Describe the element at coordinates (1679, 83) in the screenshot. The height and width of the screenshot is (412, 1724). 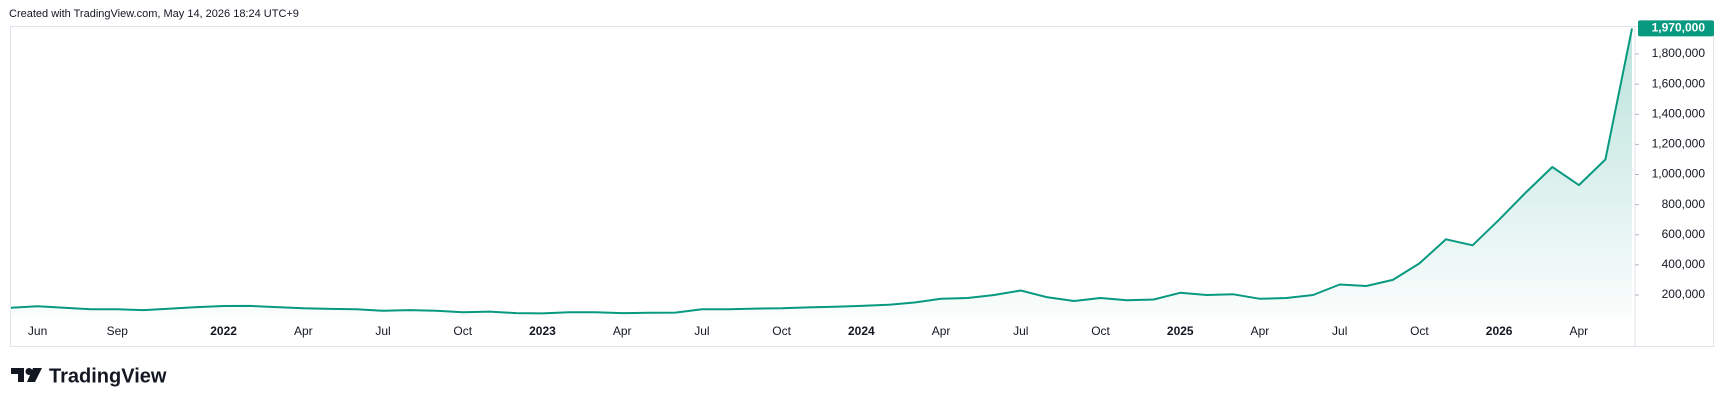
I see `y-tick-label: 1,600,000` at that location.